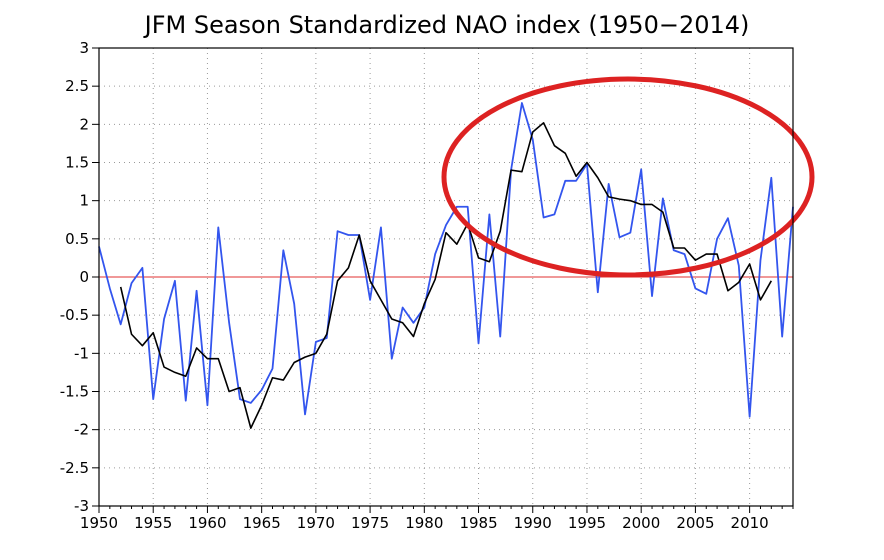 The height and width of the screenshot is (560, 884). Describe the element at coordinates (77, 239) in the screenshot. I see `y-tick-label: 0.5` at that location.